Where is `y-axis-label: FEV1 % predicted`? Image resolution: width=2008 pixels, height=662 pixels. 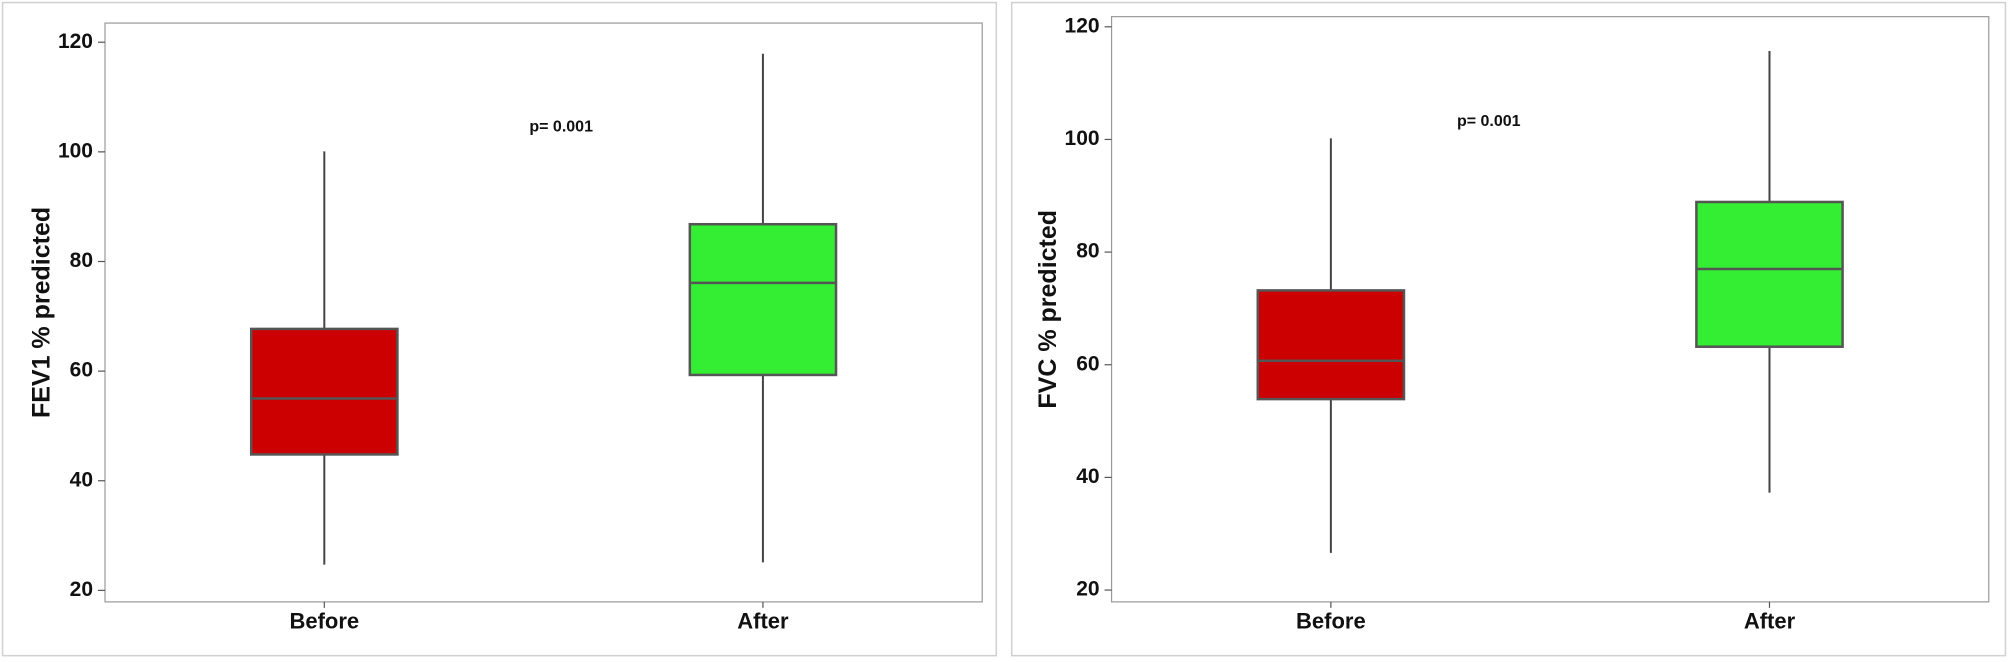
y-axis-label: FEV1 % predicted is located at coordinates (42, 312).